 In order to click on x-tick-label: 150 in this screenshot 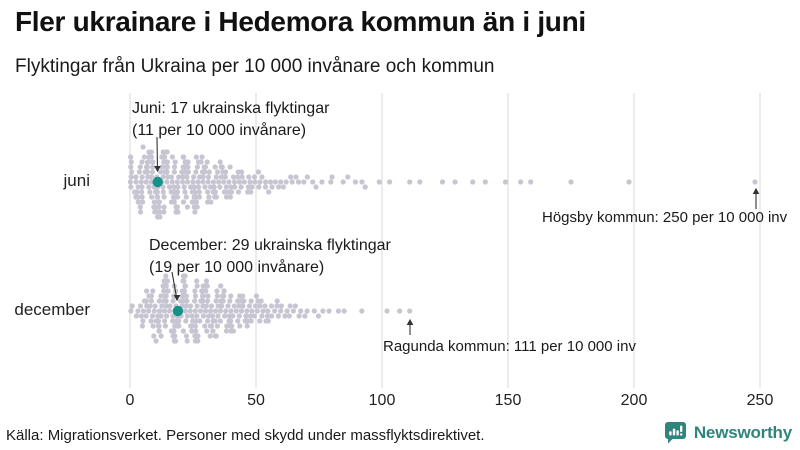, I will do `click(508, 400)`.